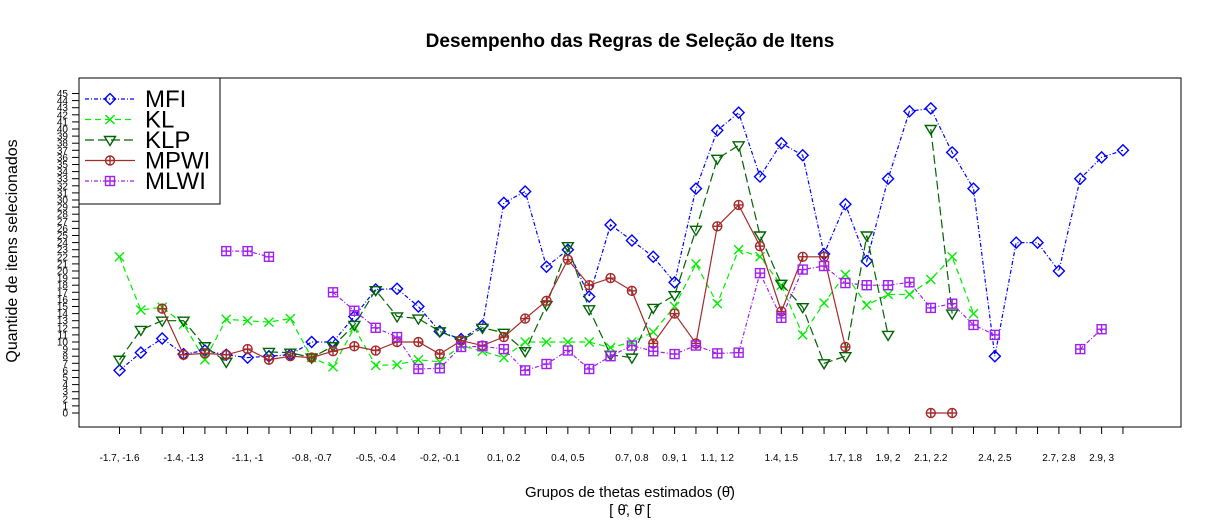  What do you see at coordinates (63, 201) in the screenshot?
I see `y-tick-label: 30` at bounding box center [63, 201].